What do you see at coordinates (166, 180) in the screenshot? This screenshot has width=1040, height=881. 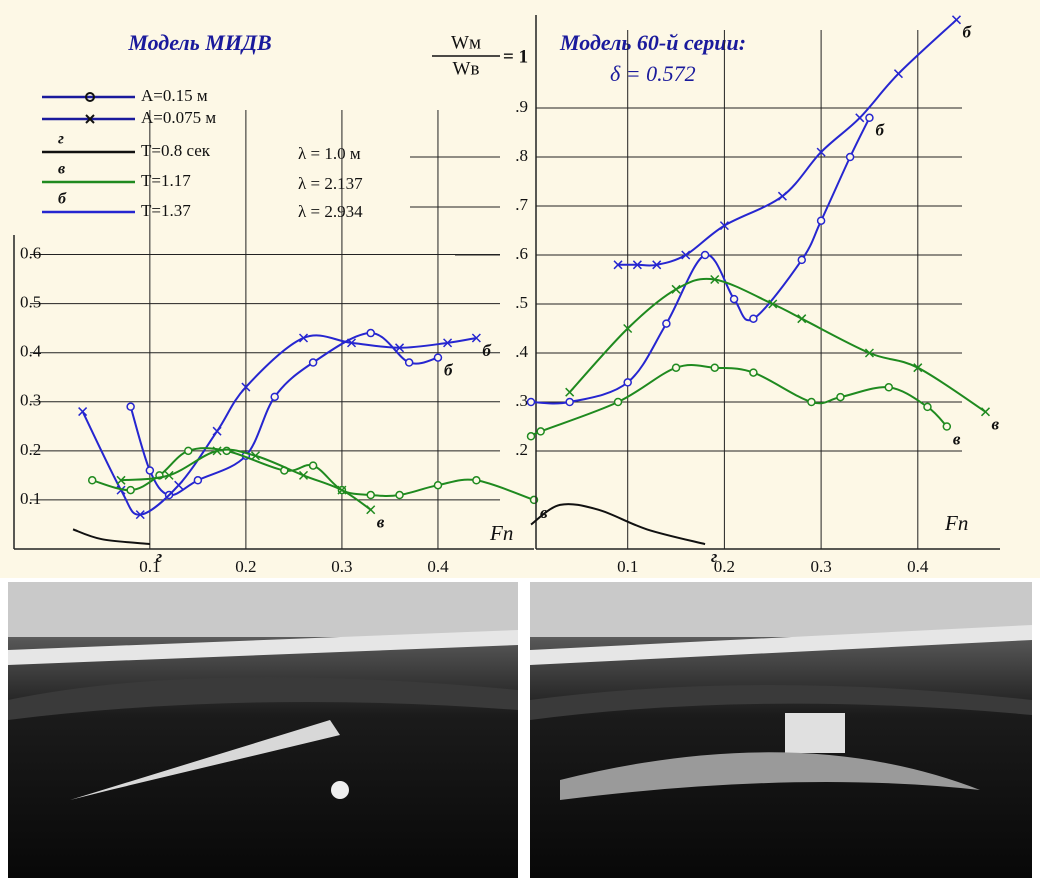 I see `legend-label: T=1.17` at bounding box center [166, 180].